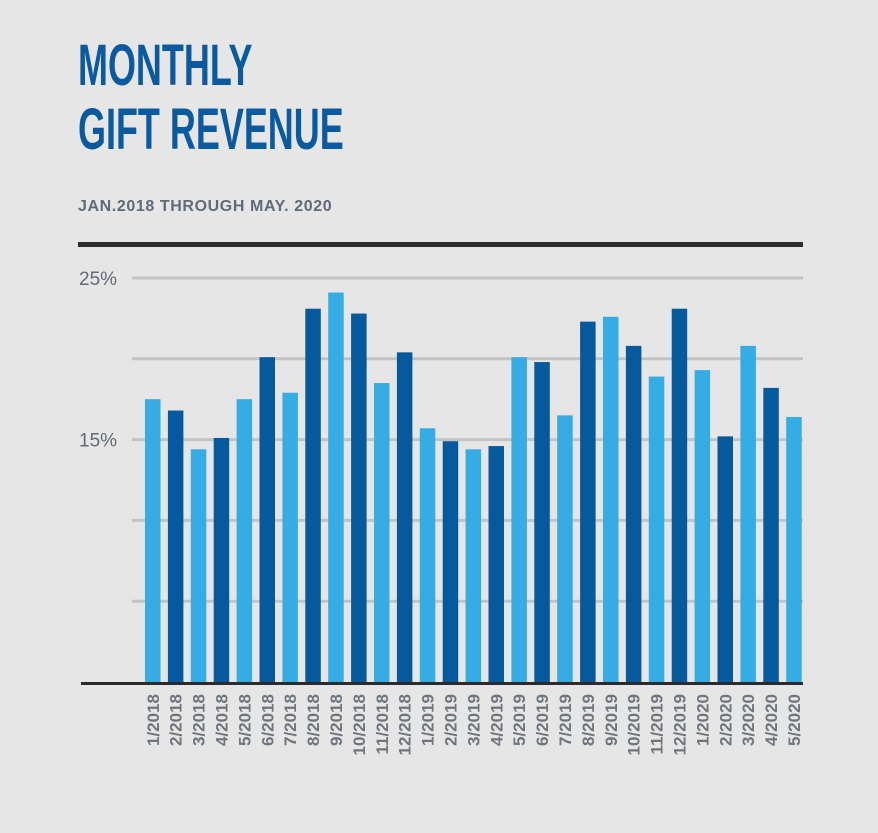  I want to click on x-tick-label: 2/2018, so click(176, 720).